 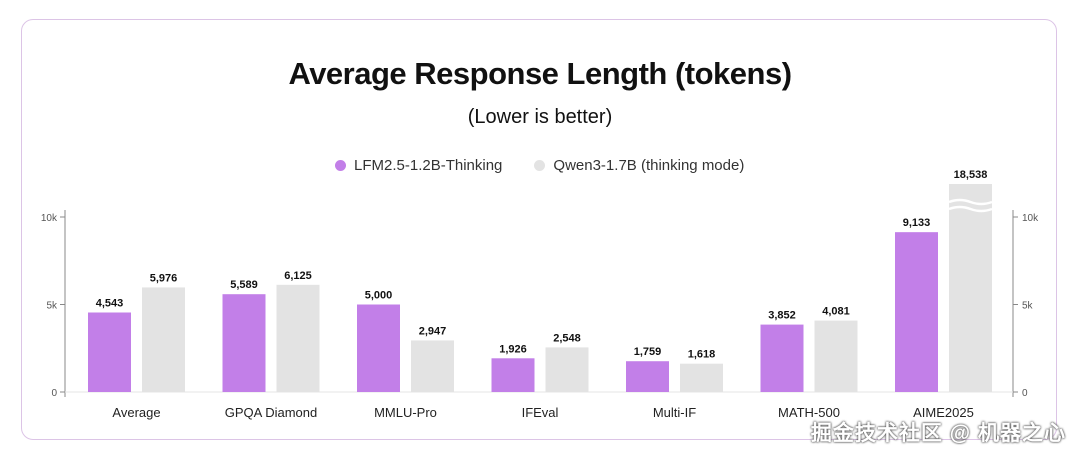 I want to click on x-tick-label: Average, so click(x=136, y=412).